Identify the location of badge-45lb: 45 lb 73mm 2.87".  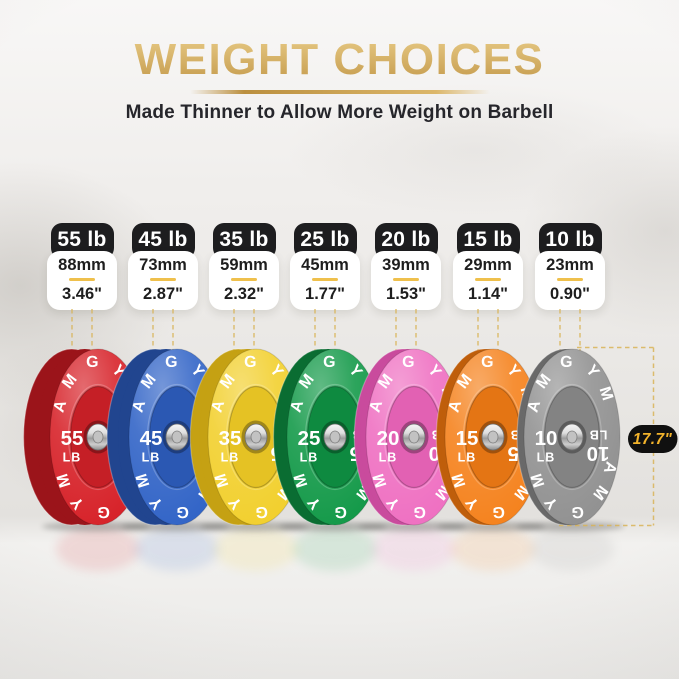
(163, 266).